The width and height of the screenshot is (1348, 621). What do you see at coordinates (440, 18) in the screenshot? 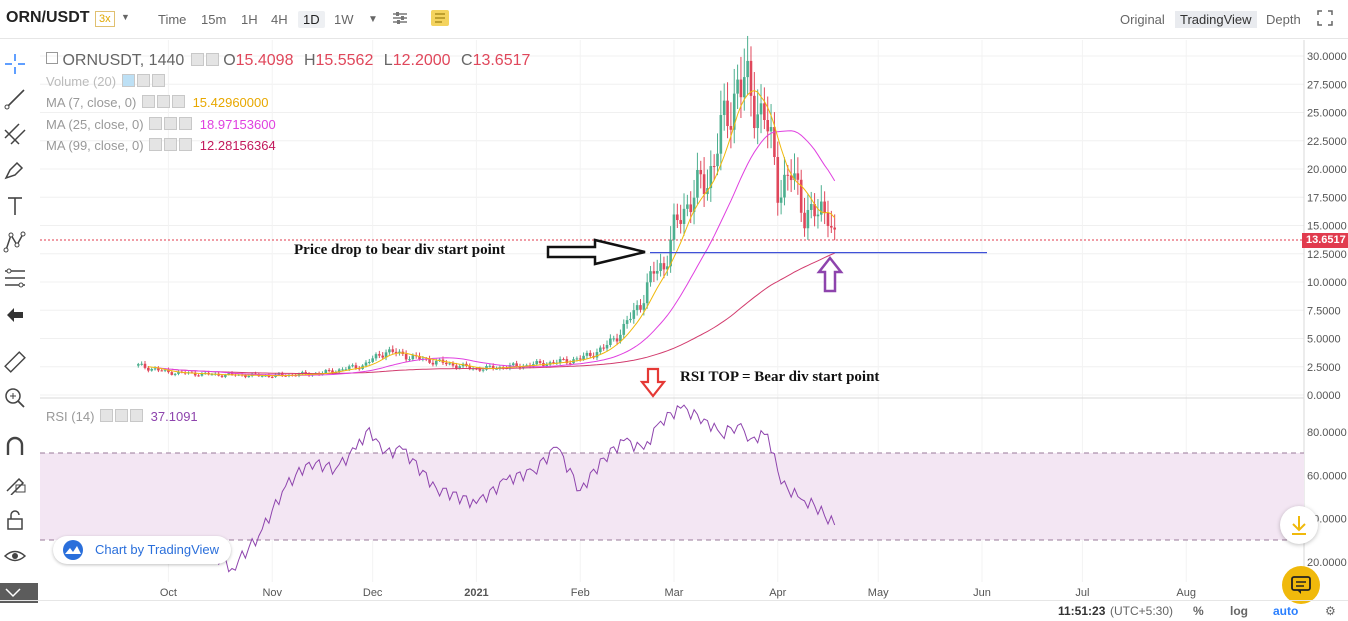
I see `notes-icon` at bounding box center [440, 18].